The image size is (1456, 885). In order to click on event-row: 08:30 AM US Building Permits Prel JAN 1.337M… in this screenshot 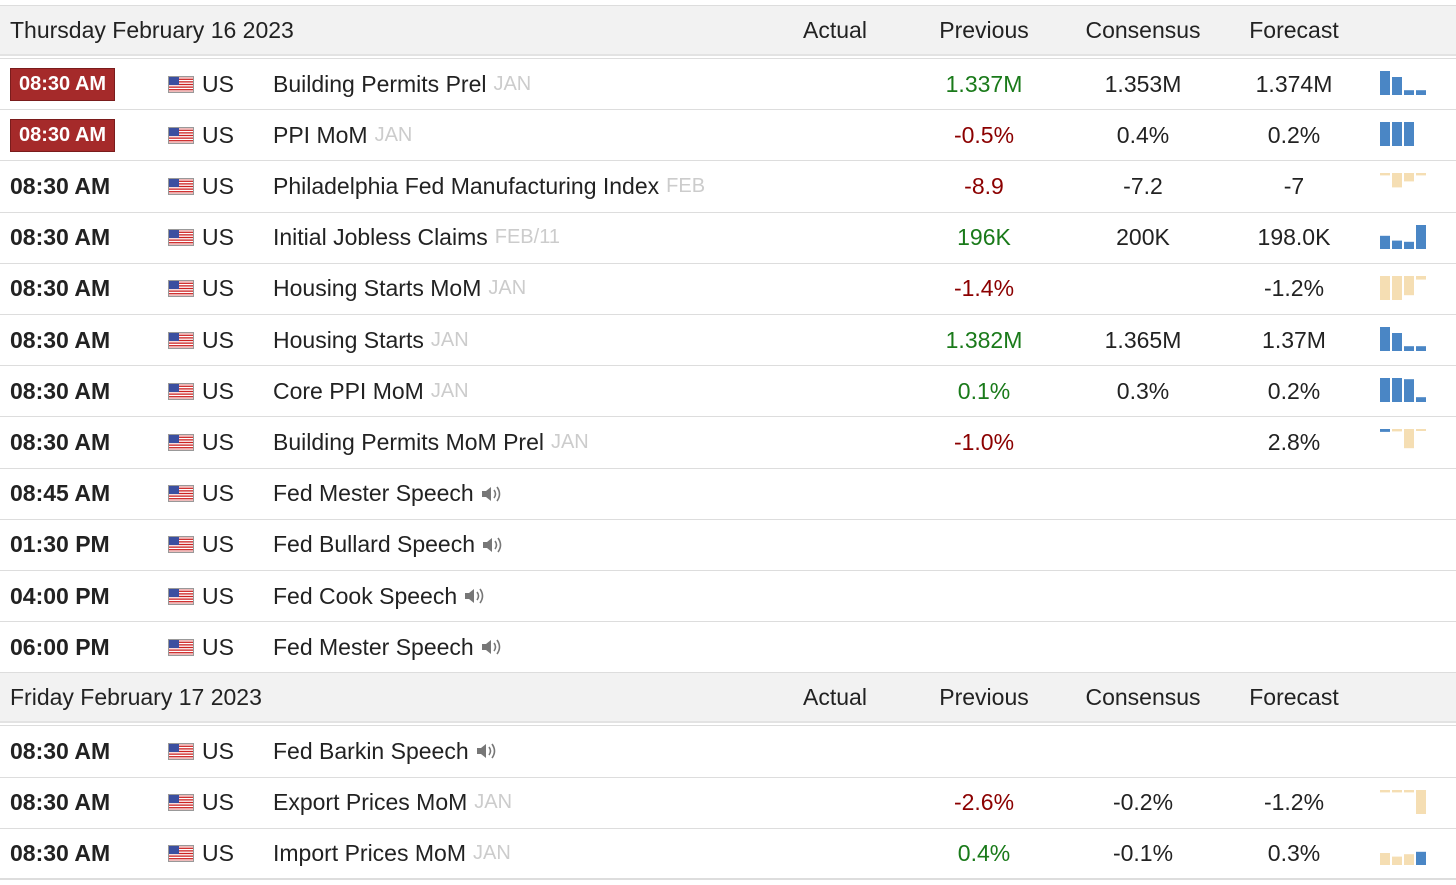, I will do `click(728, 83)`.